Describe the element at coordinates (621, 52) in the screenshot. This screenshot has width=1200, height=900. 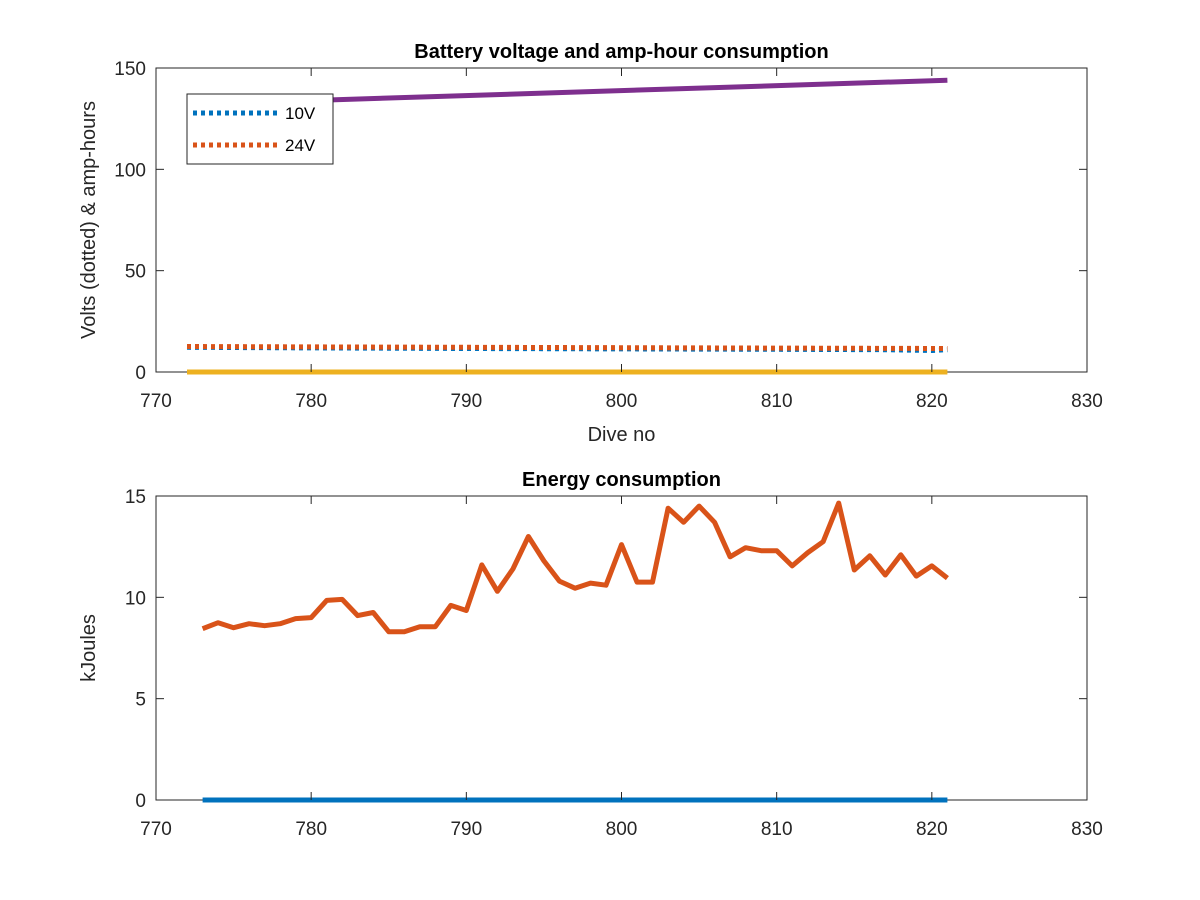
I see `battery-chart-title: Battery voltage and amp-hour consumption` at that location.